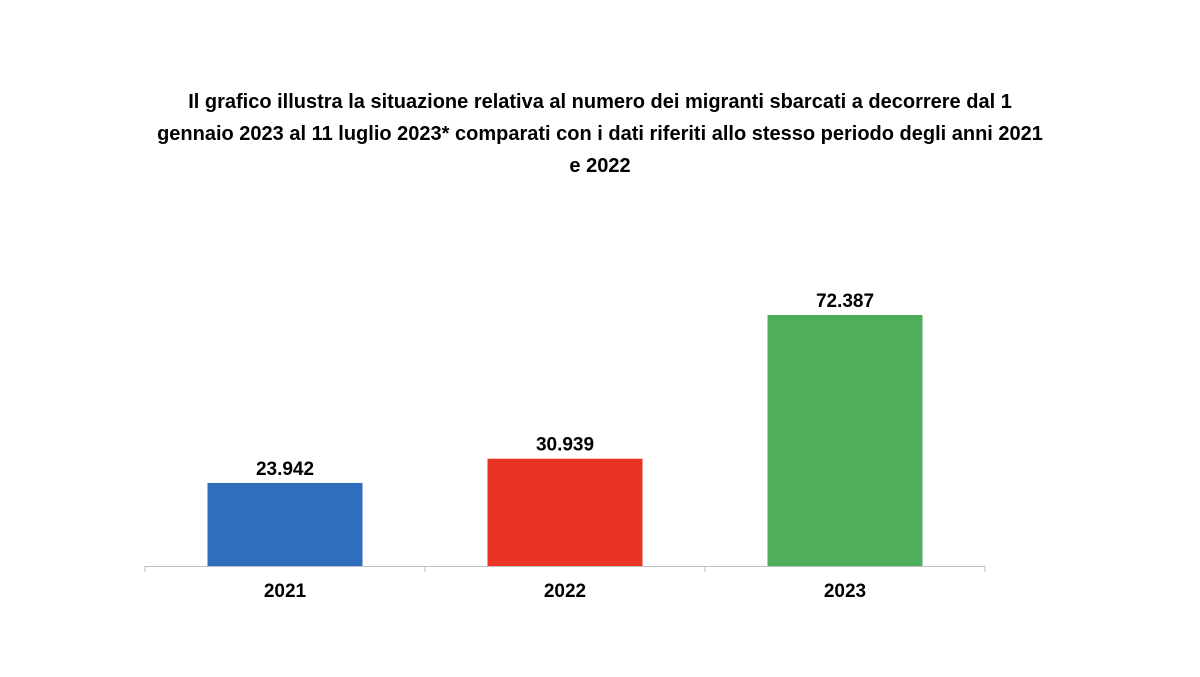  What do you see at coordinates (845, 591) in the screenshot?
I see `x-tick-label-2023: 2023` at bounding box center [845, 591].